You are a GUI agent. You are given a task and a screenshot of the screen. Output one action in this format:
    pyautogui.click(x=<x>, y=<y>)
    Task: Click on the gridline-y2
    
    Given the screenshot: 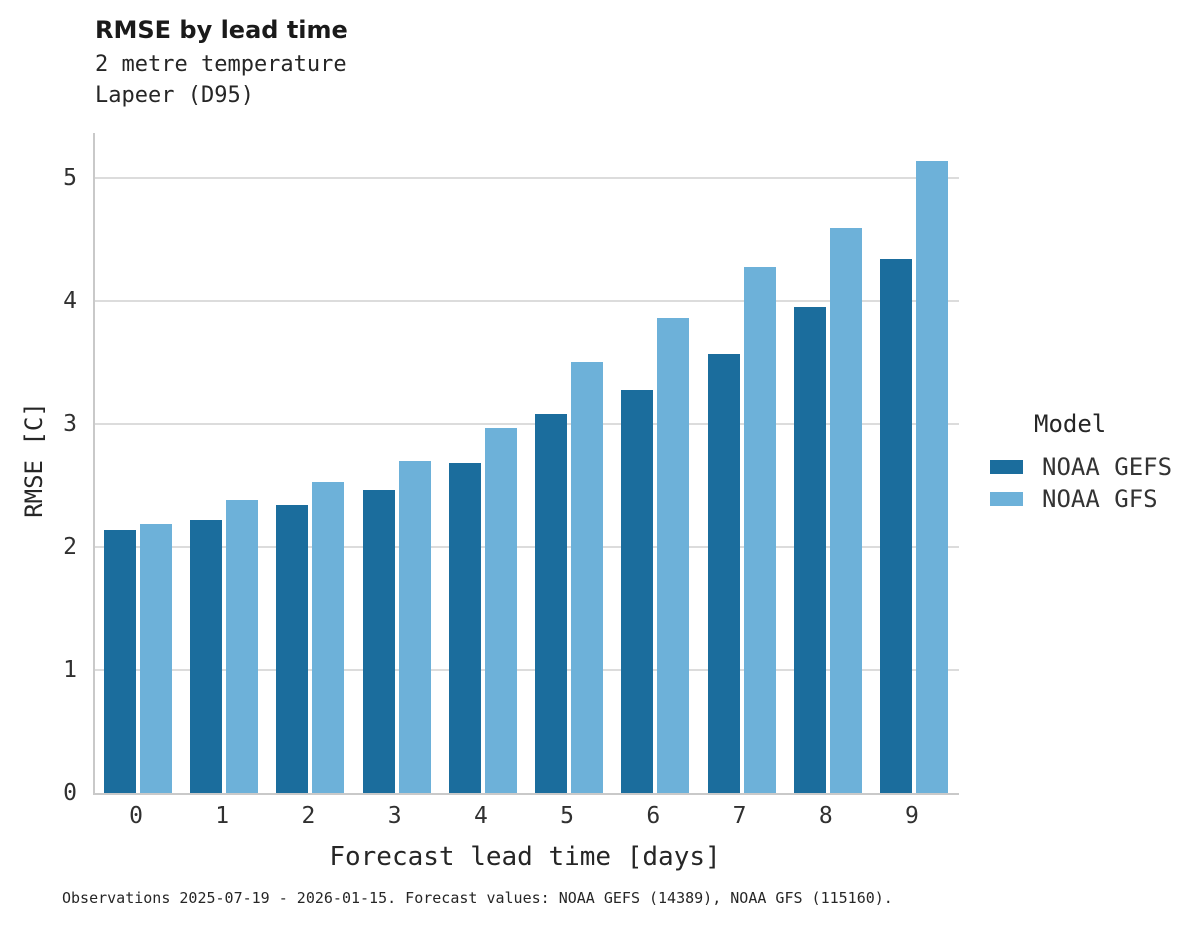 What is the action you would take?
    pyautogui.click(x=527, y=547)
    